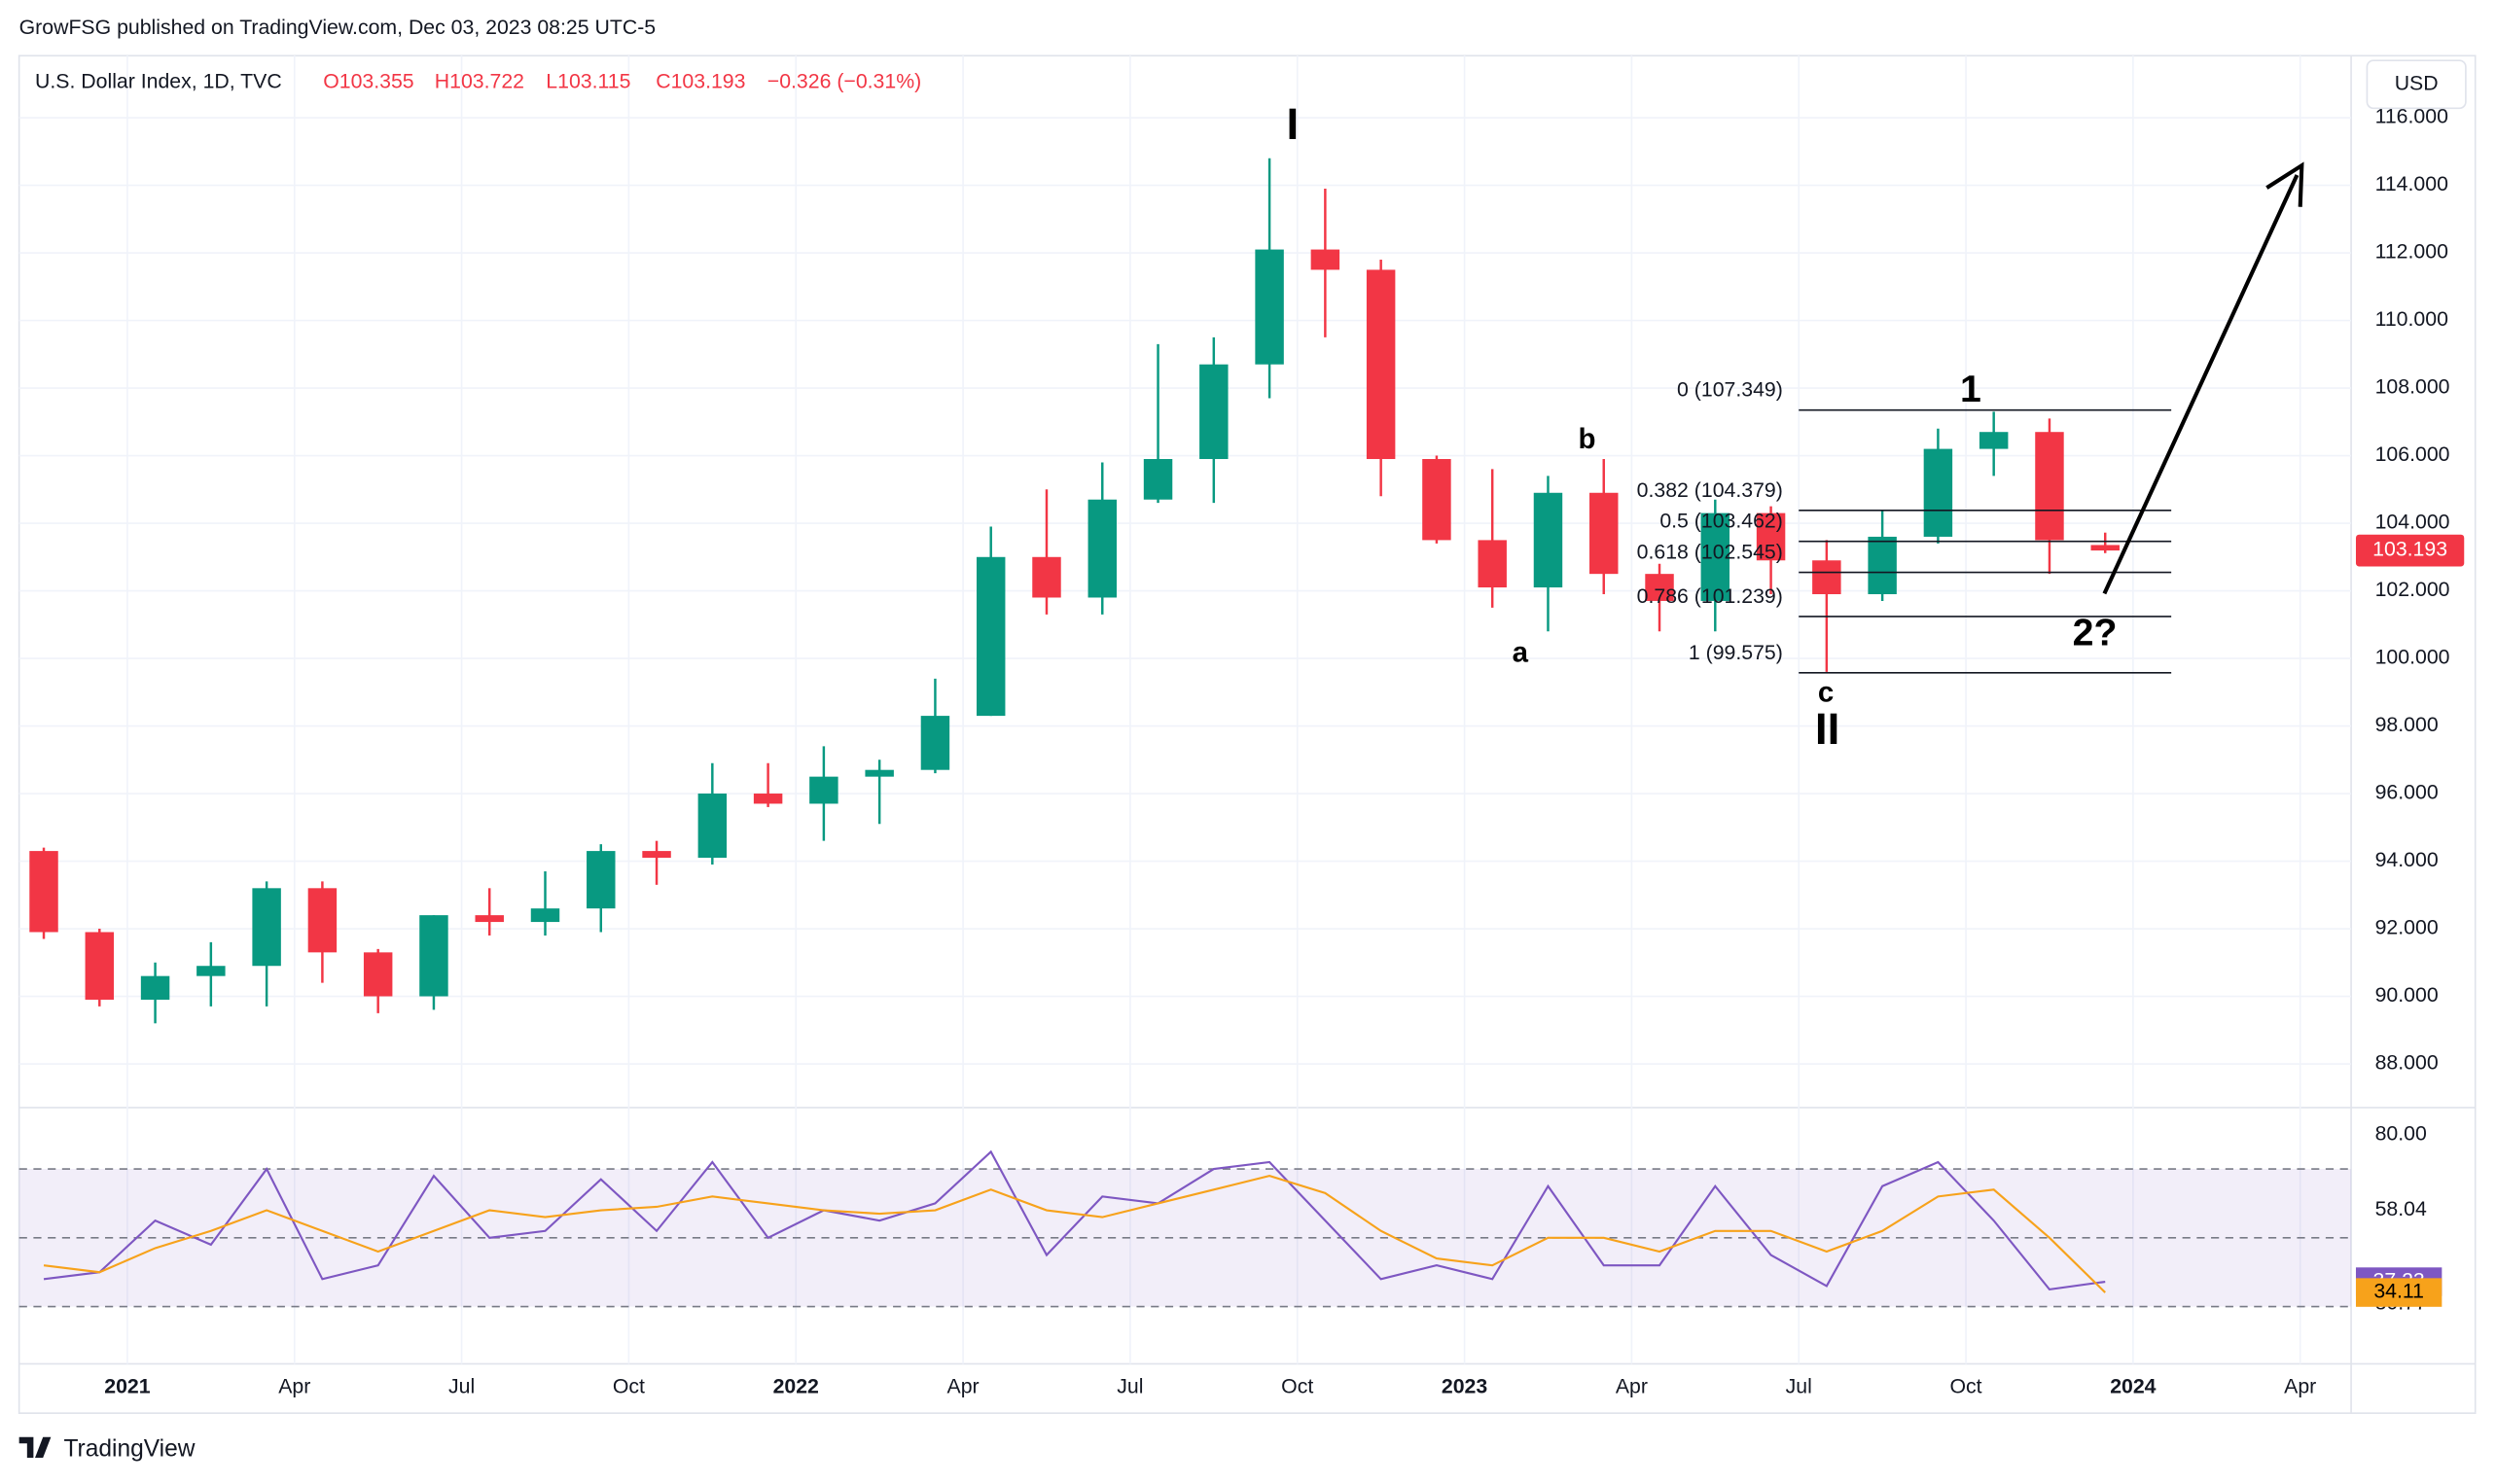  I want to click on ohlc-high: H103.722, so click(480, 82).